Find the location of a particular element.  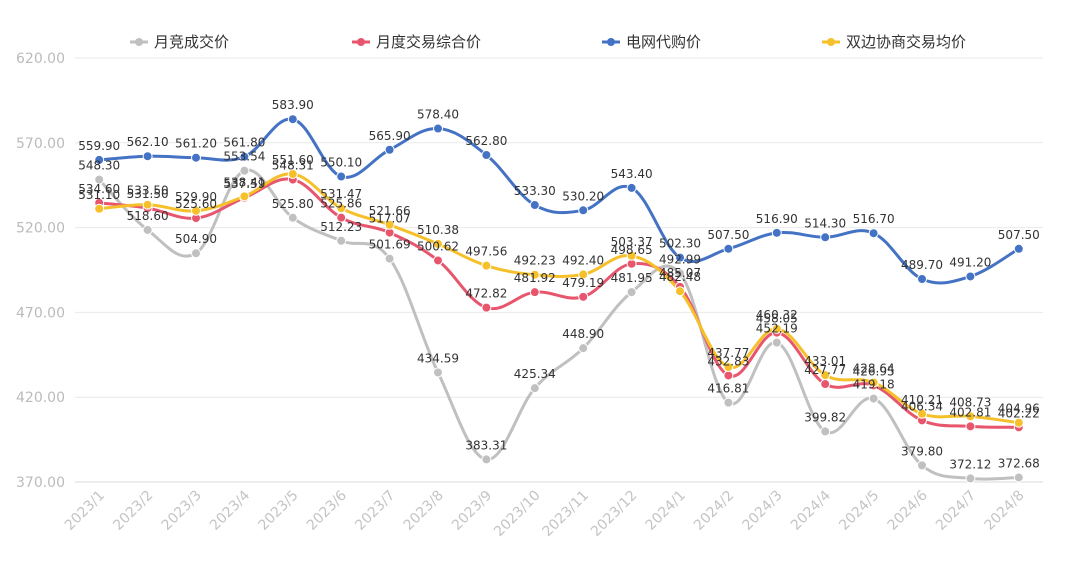

data-label: 559.90 is located at coordinates (99, 146).